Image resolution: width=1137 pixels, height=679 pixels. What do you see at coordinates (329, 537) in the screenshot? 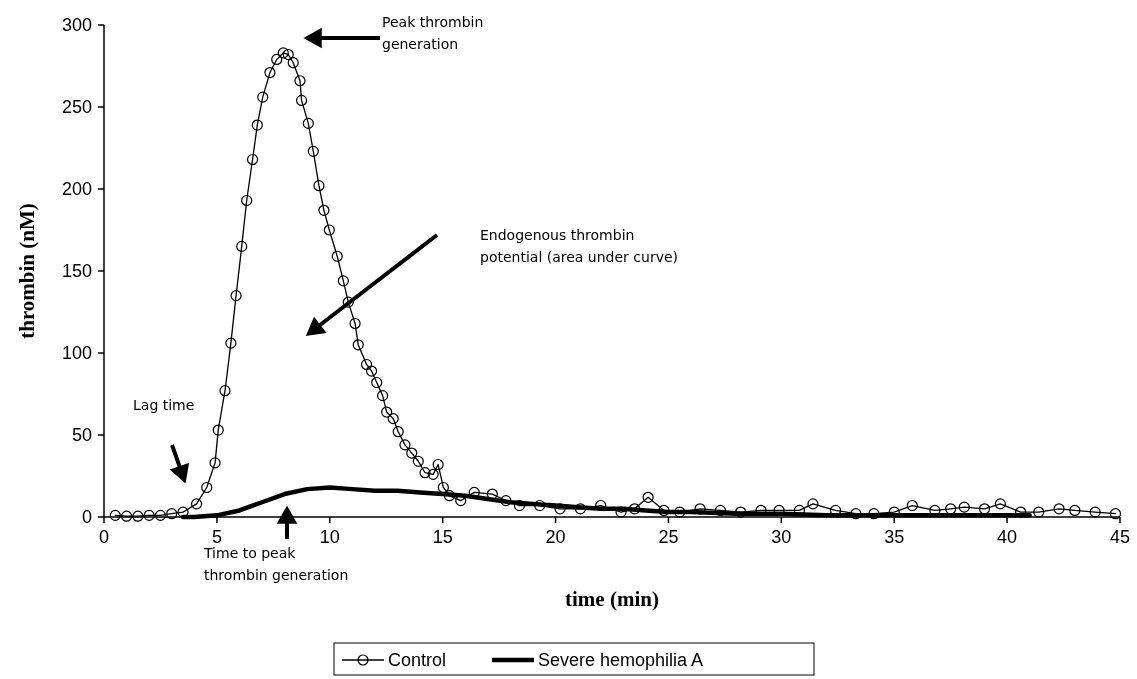
I see `x-tick-label: 10` at bounding box center [329, 537].